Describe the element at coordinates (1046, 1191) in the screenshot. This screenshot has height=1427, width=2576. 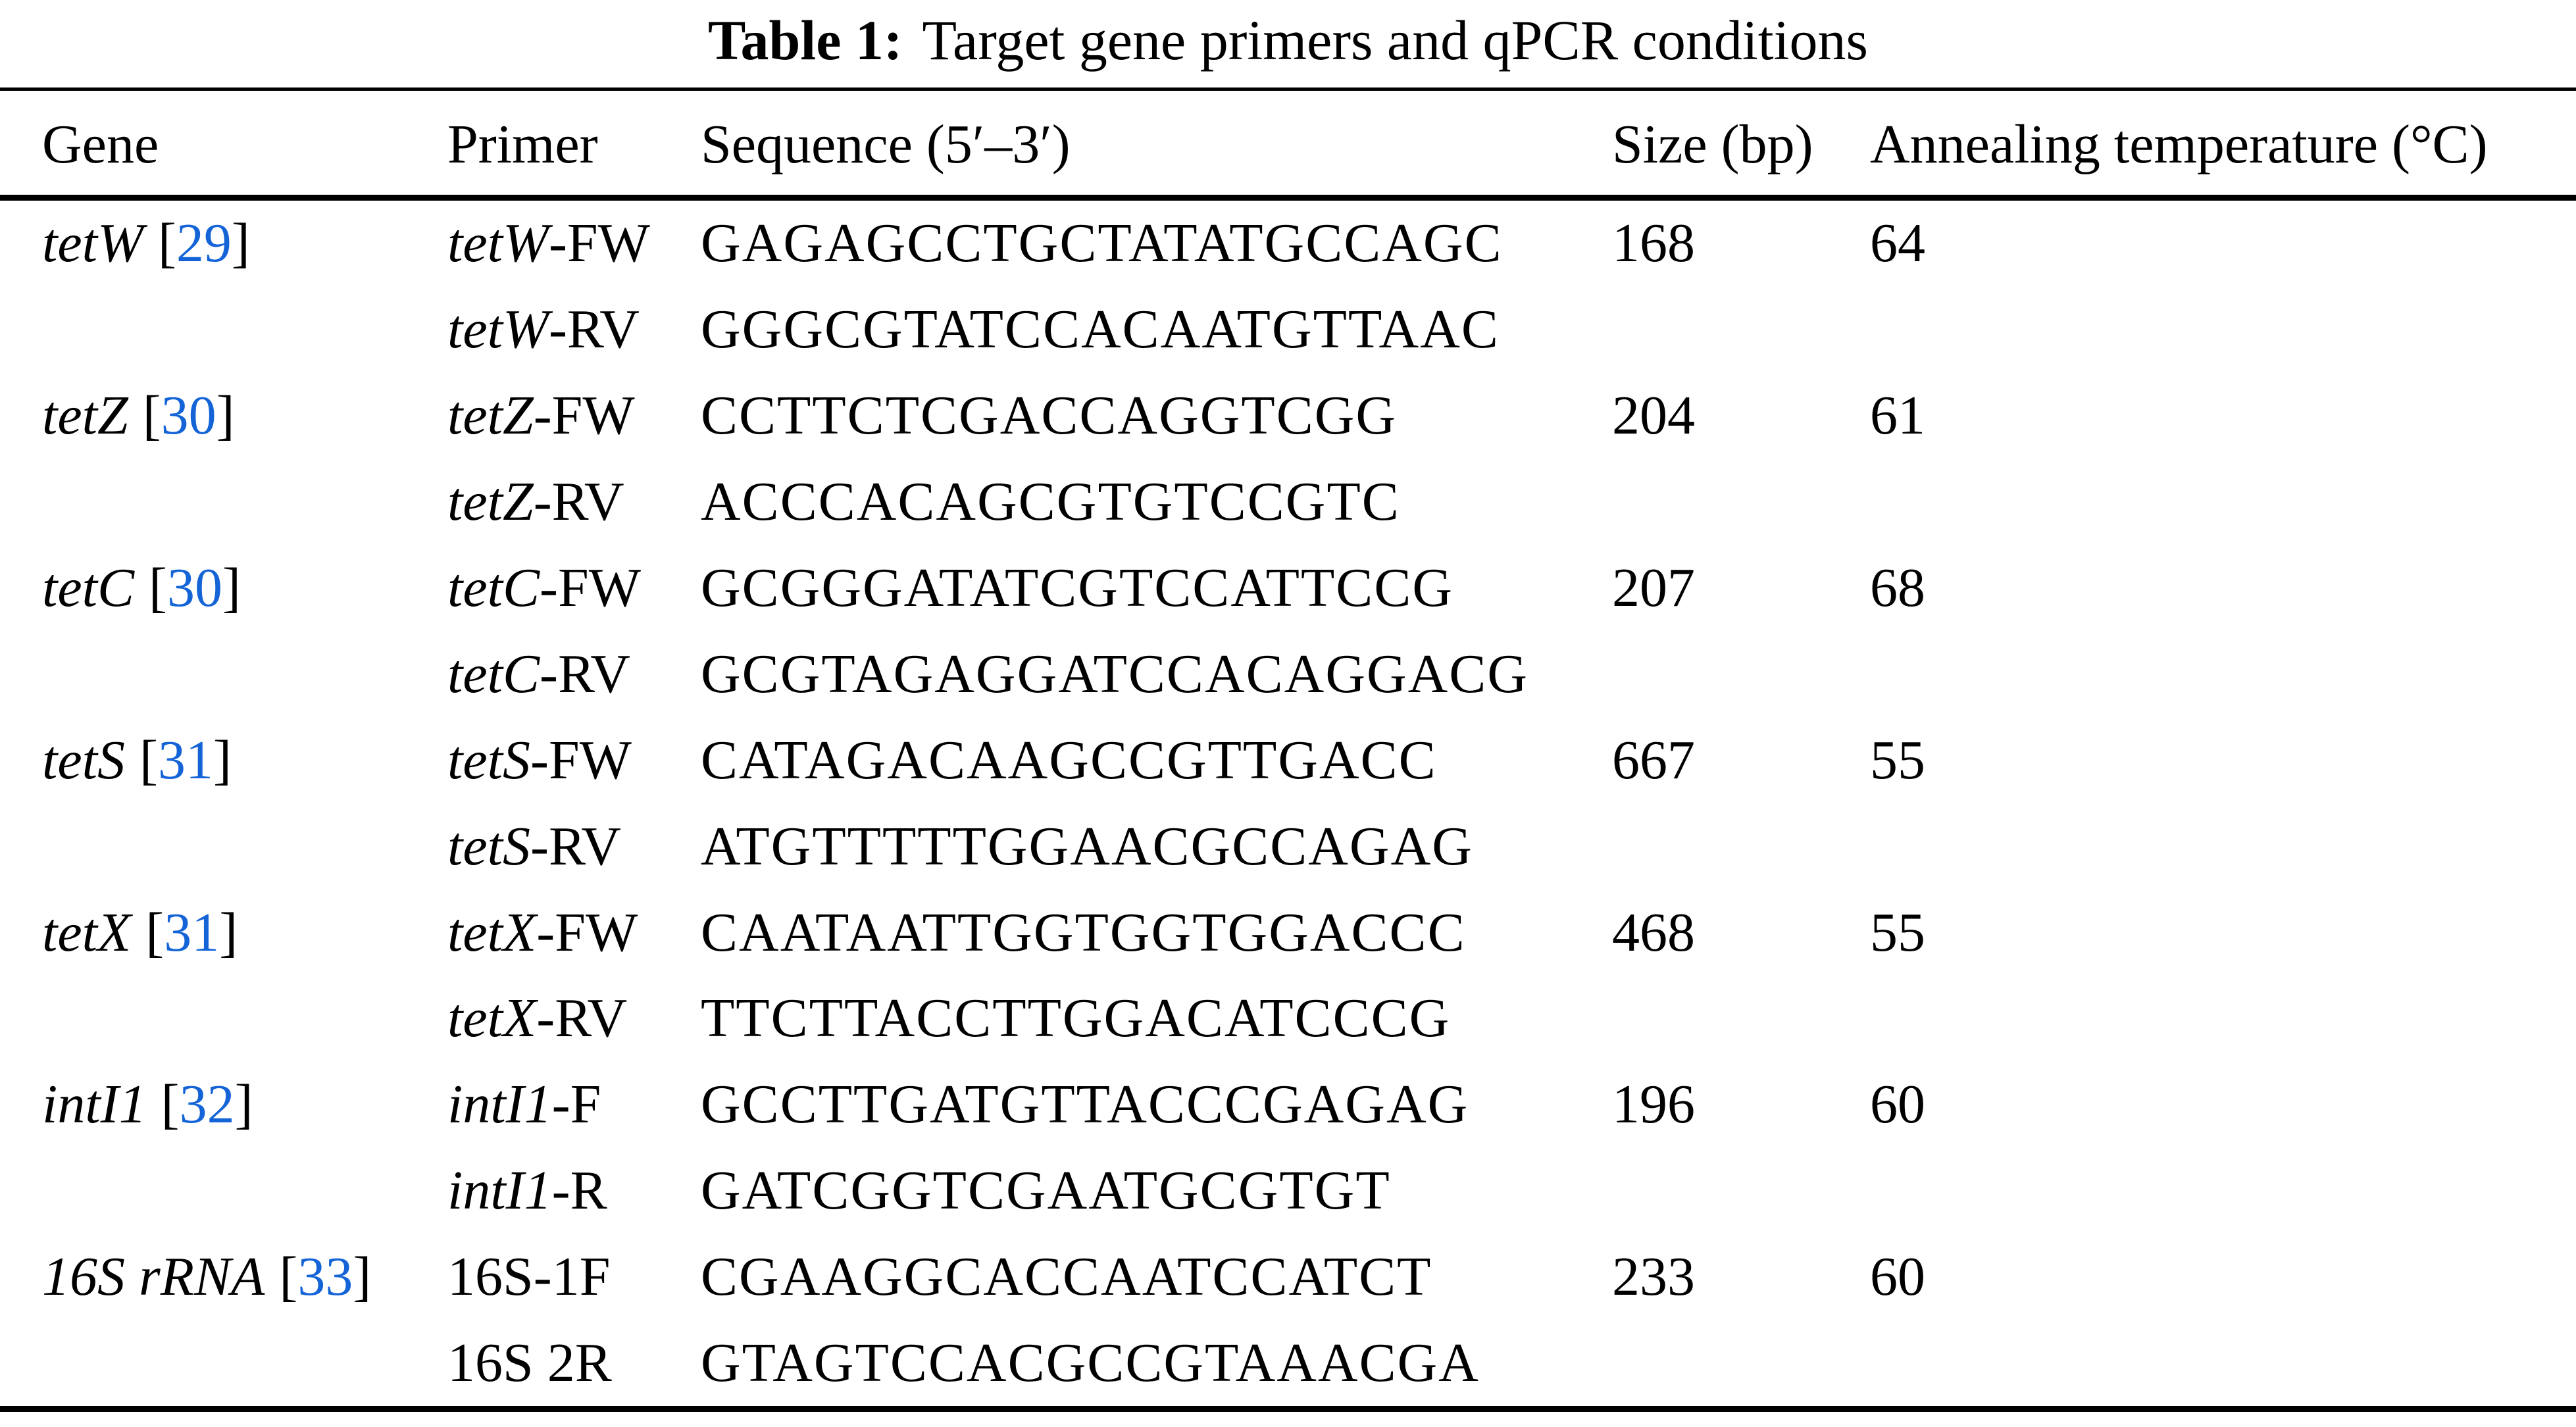
I see `sequence-cell: GATCGGTCGAATGCGTGT` at that location.